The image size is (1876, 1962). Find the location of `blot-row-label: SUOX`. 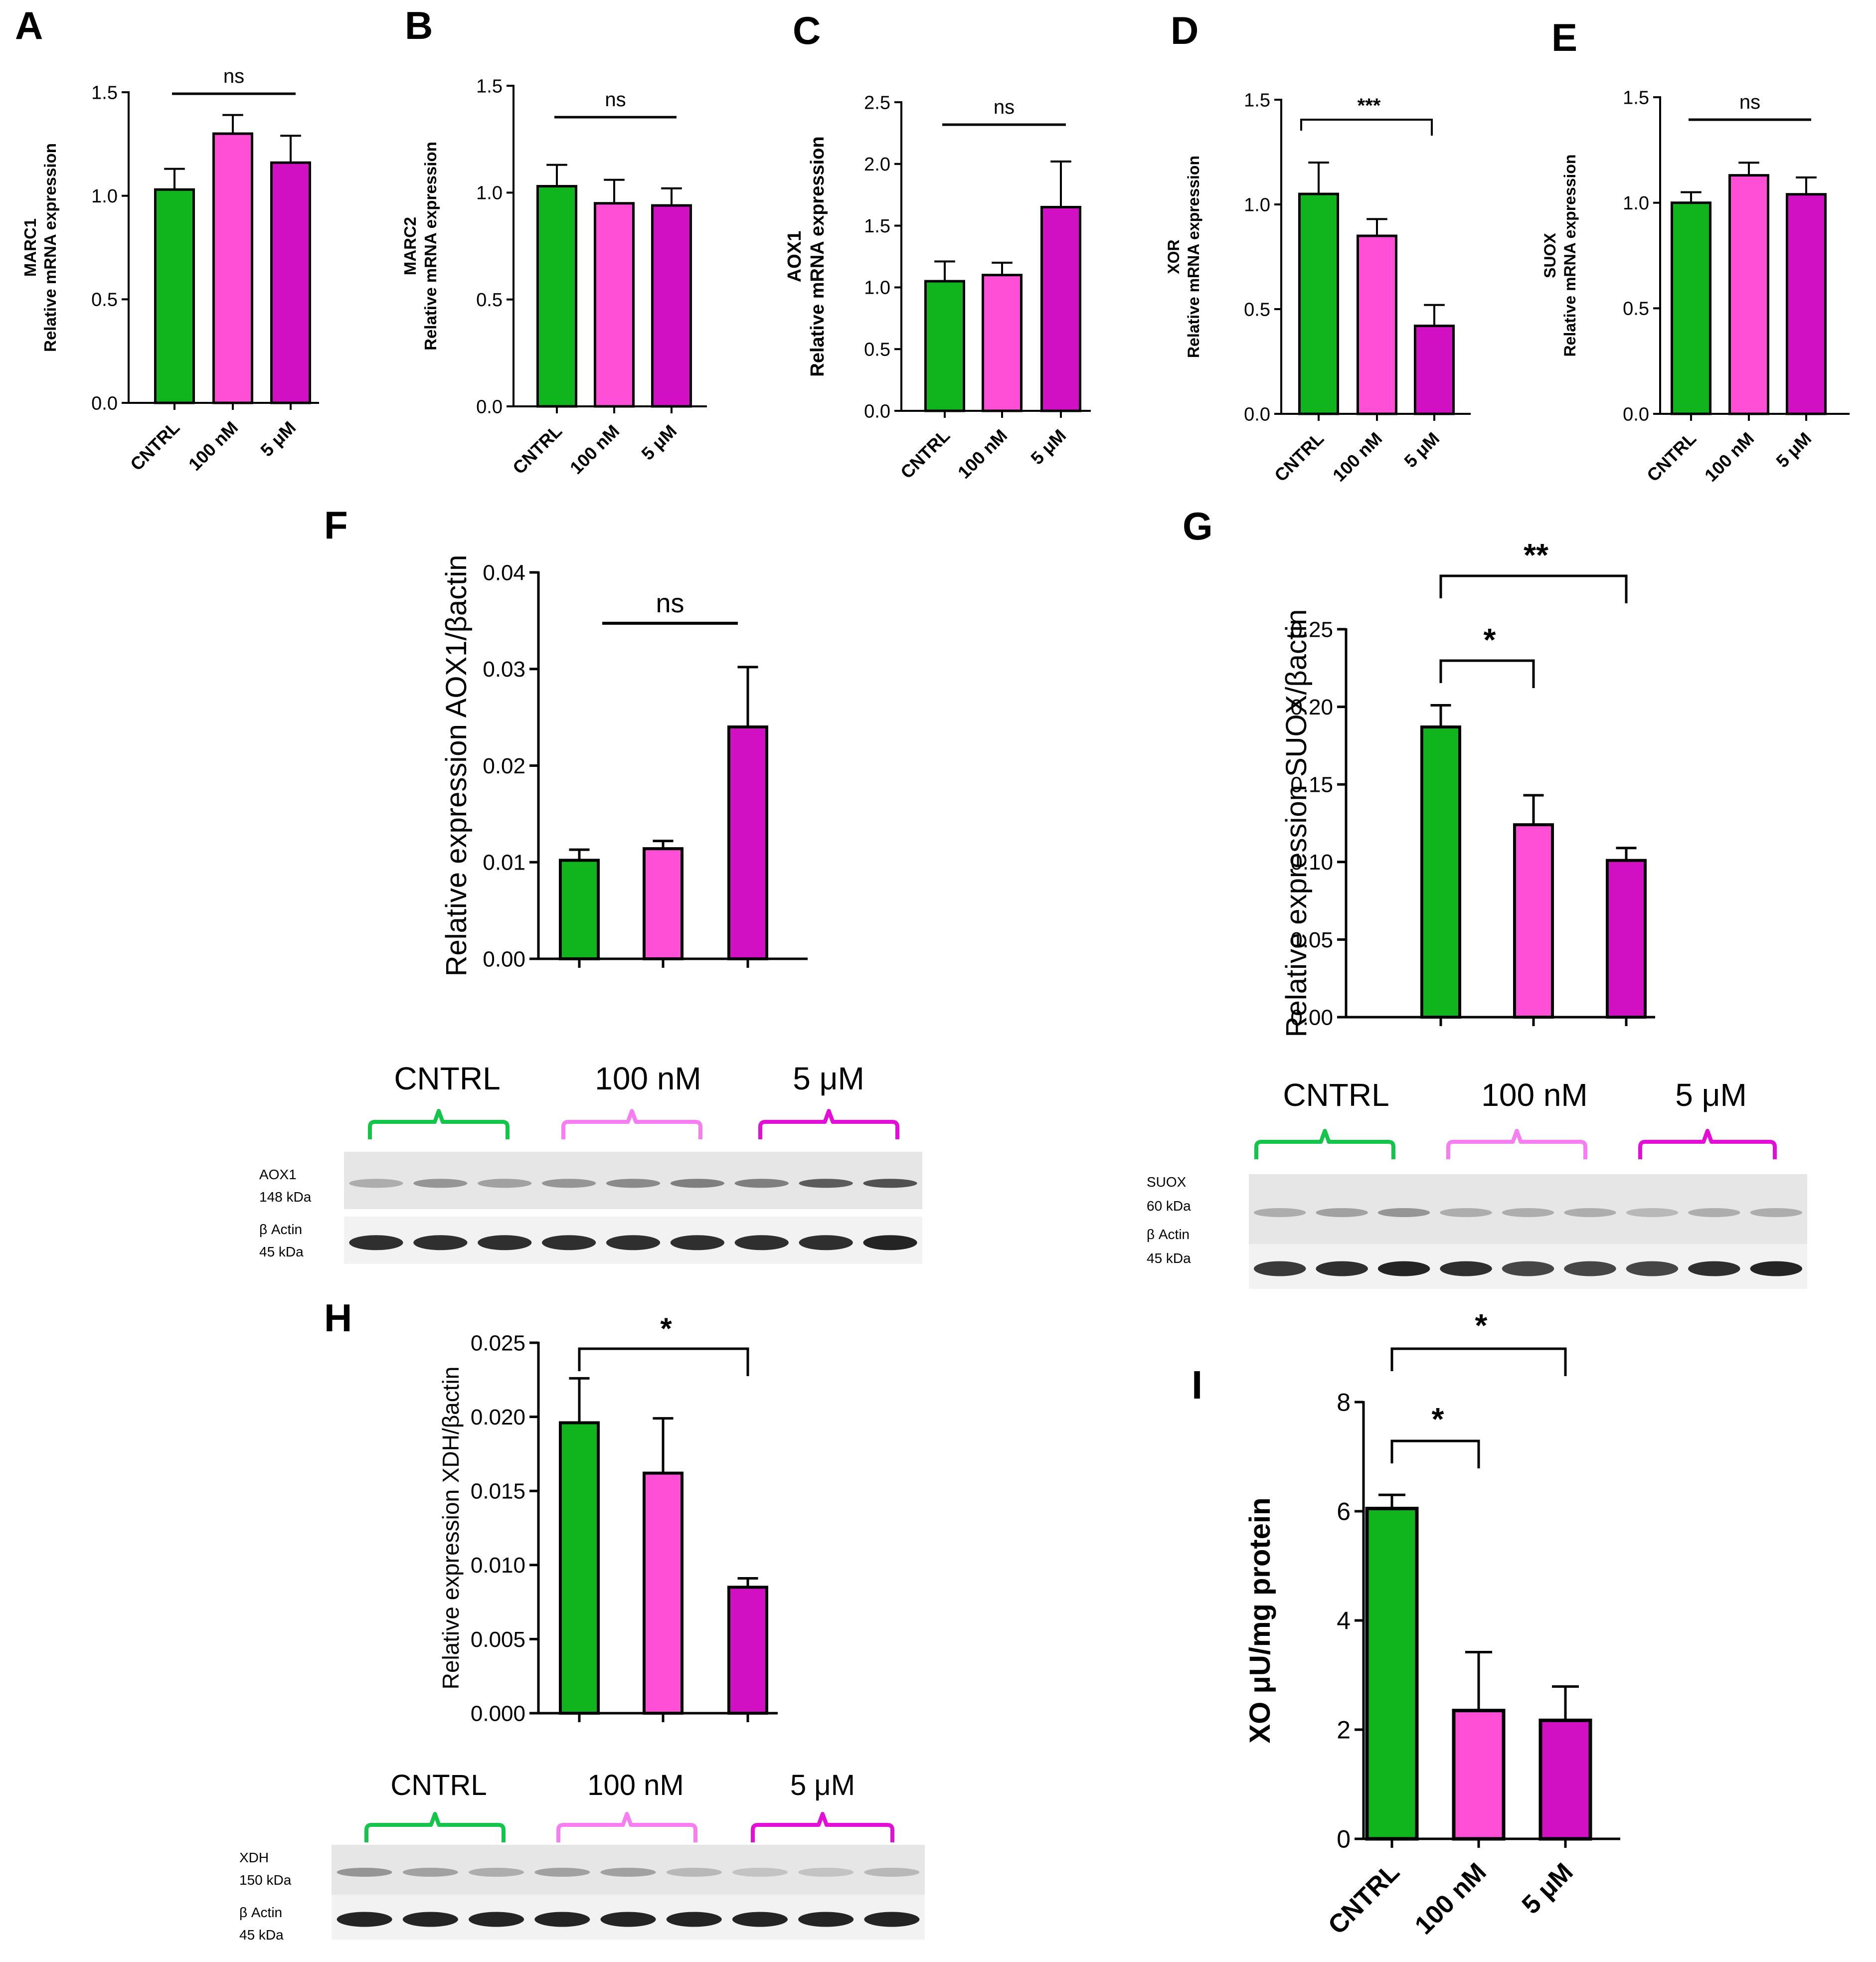

blot-row-label: SUOX is located at coordinates (1167, 1182).